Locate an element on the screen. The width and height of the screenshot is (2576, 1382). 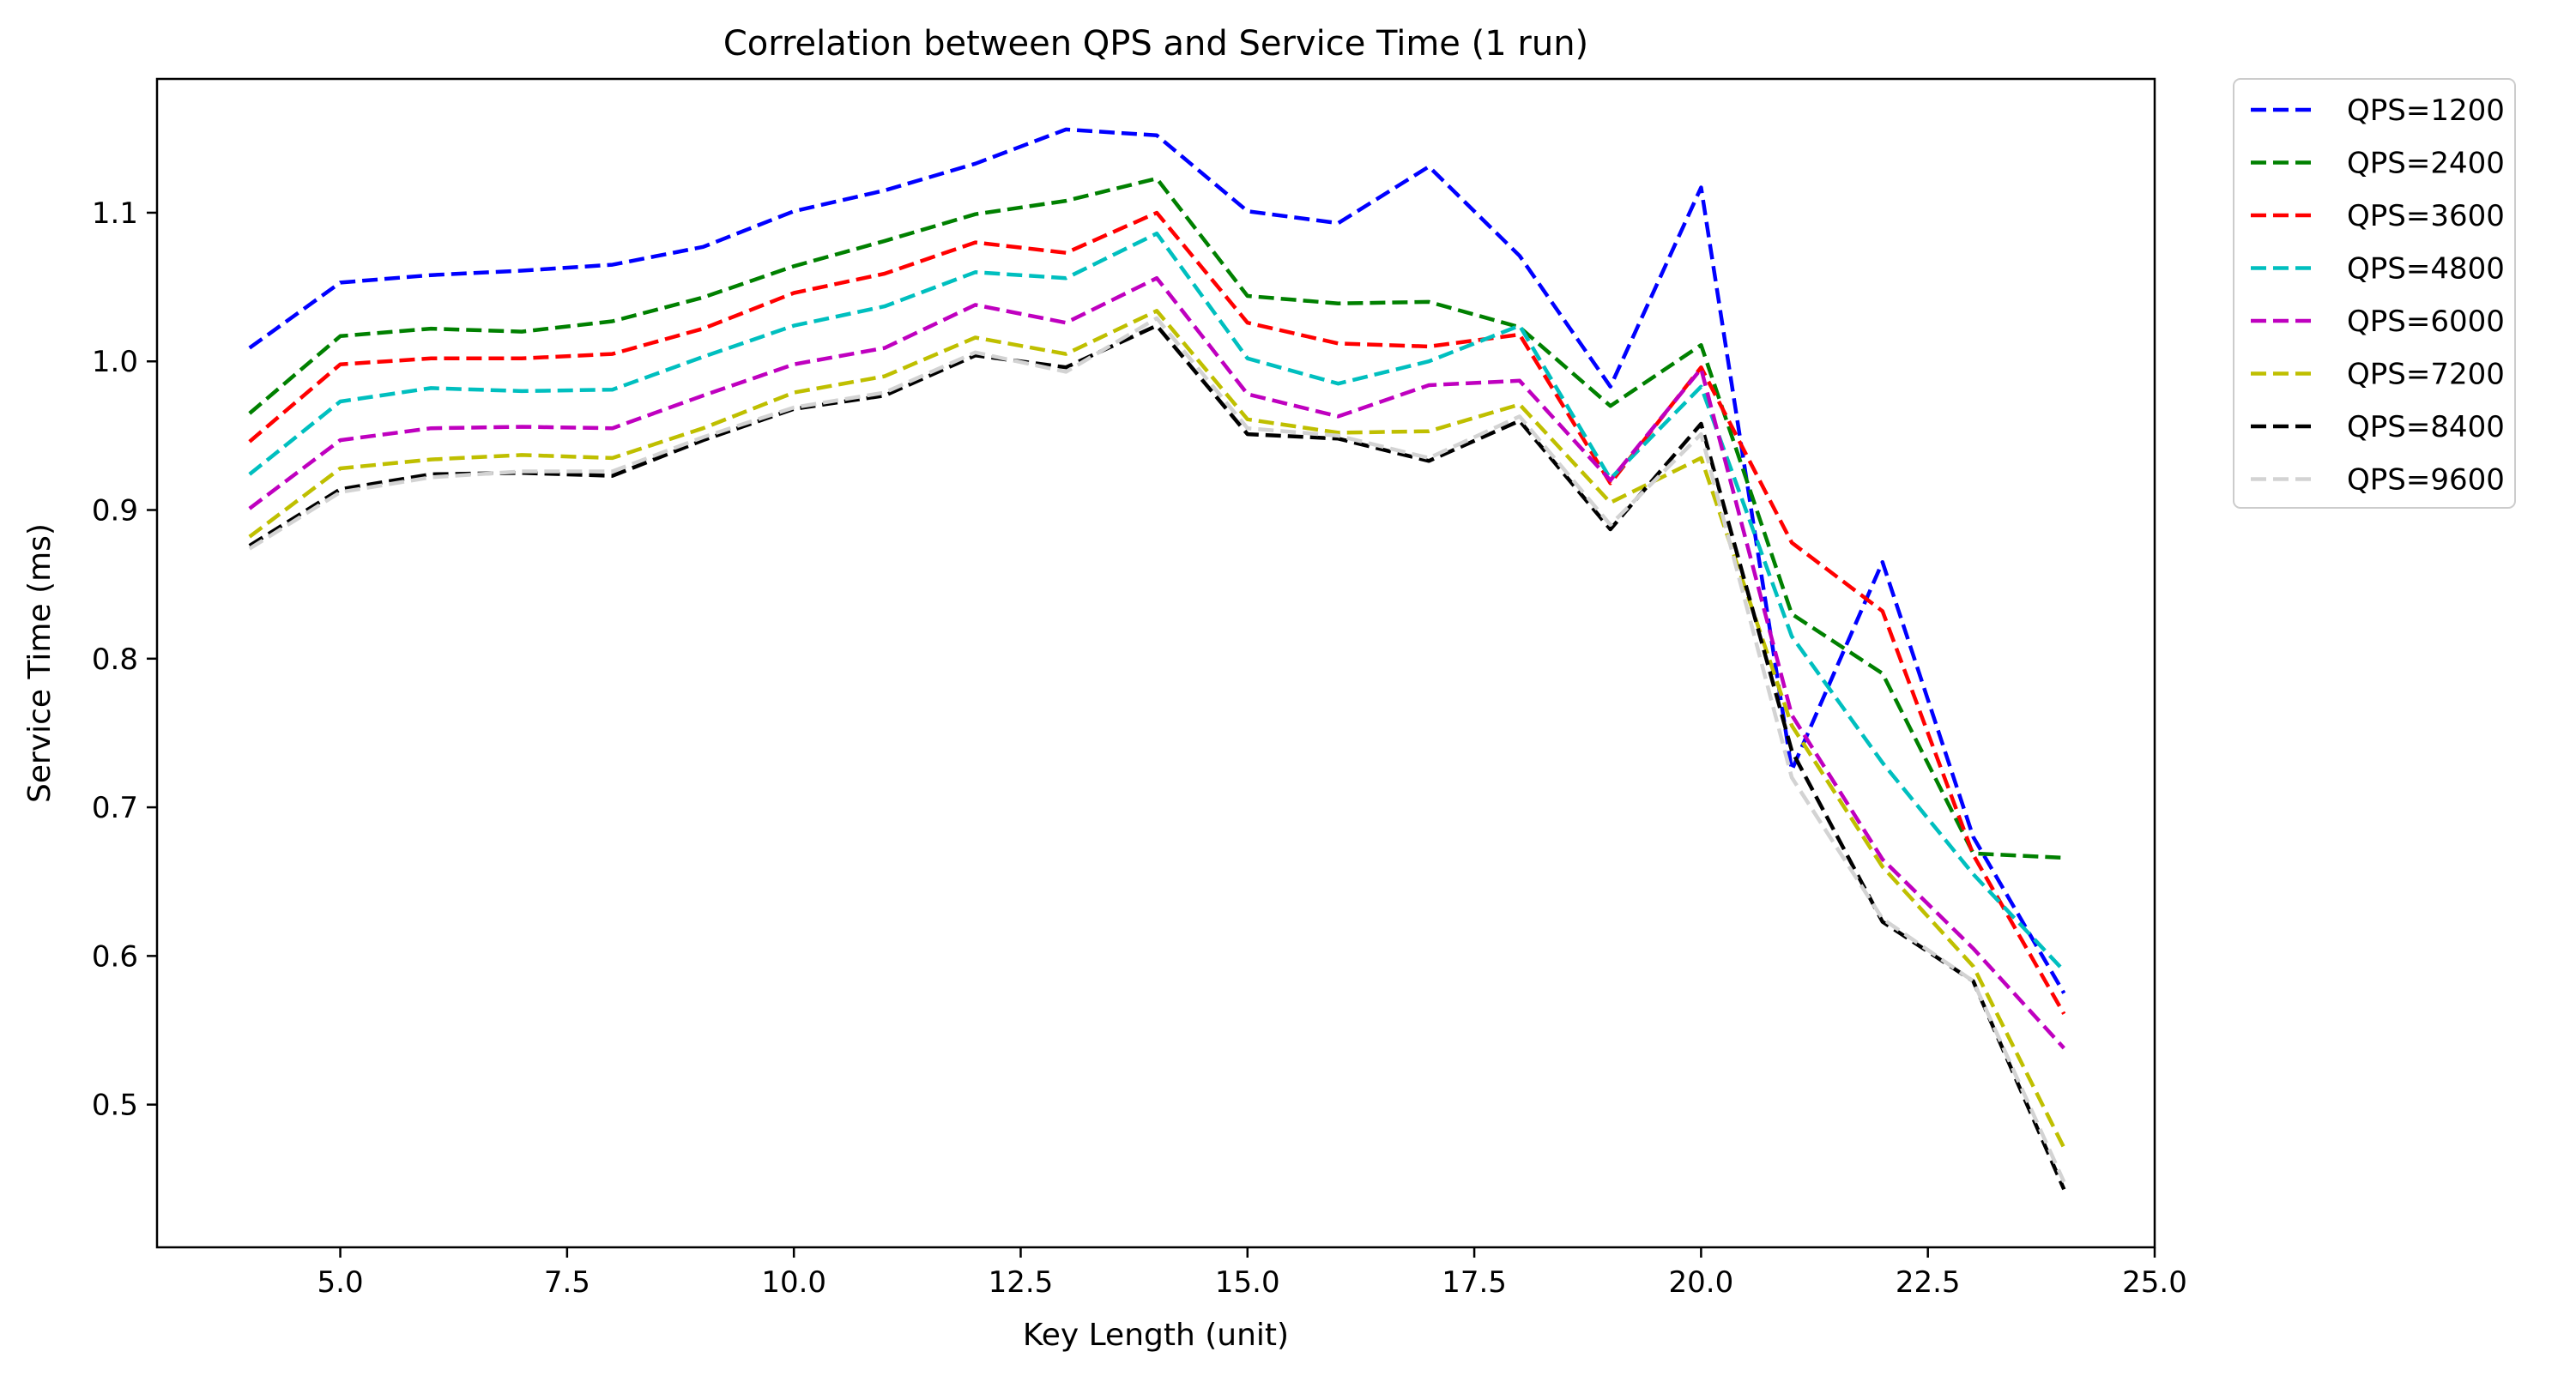
x-axis: 5.0 7.5 10.0 12.5 15.0 17.5 20.0 22.5 25.0 is located at coordinates (1252, 1273).